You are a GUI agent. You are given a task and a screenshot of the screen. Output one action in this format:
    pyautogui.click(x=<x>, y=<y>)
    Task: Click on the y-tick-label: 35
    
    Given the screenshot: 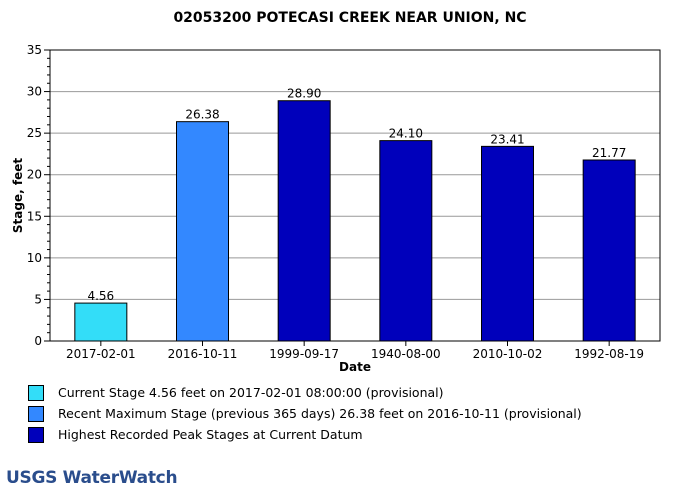 What is the action you would take?
    pyautogui.click(x=34, y=50)
    